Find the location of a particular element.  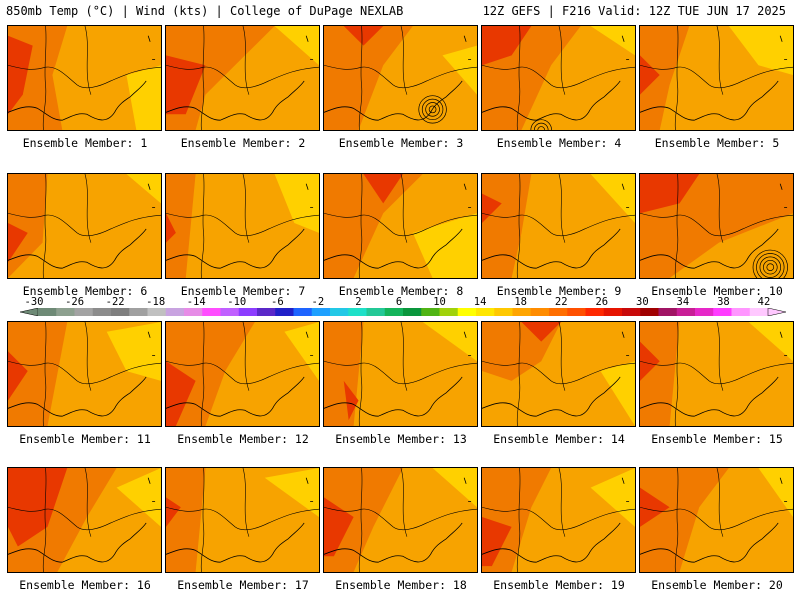

colorbar-tick-label: 10 is located at coordinates (439, 302).